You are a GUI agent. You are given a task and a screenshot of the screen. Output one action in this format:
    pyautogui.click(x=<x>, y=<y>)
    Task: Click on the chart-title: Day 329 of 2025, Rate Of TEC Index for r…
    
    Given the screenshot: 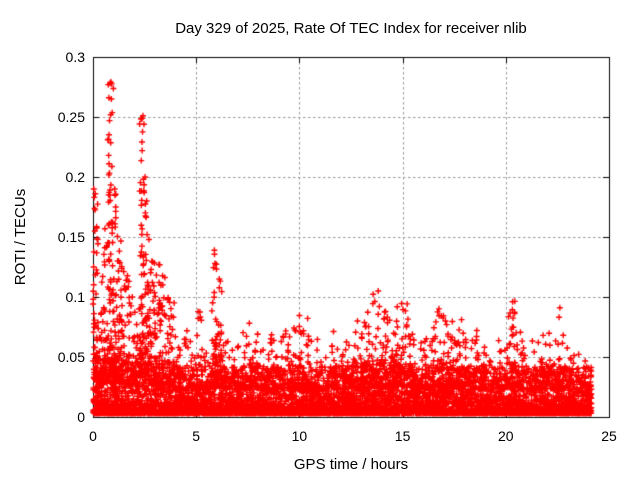 What is the action you would take?
    pyautogui.click(x=351, y=28)
    